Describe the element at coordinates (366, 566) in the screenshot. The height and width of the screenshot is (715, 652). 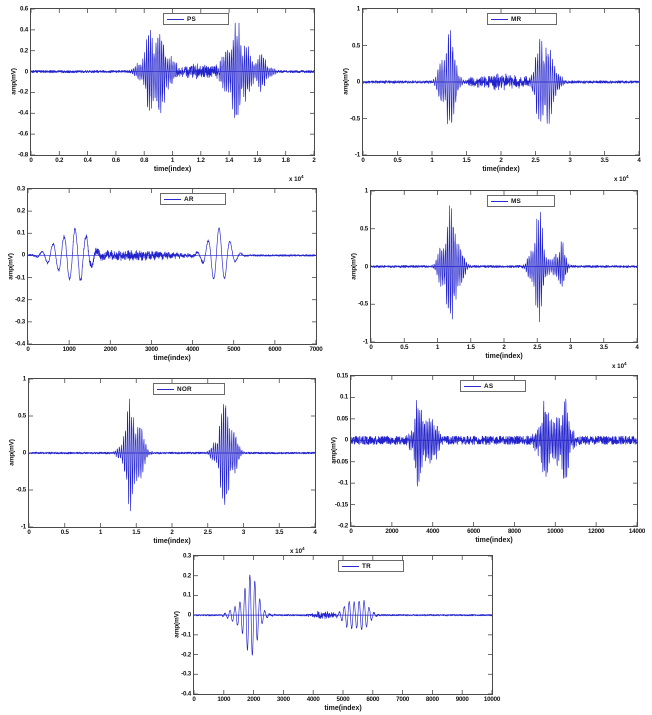
I see `legend-label: TR` at that location.